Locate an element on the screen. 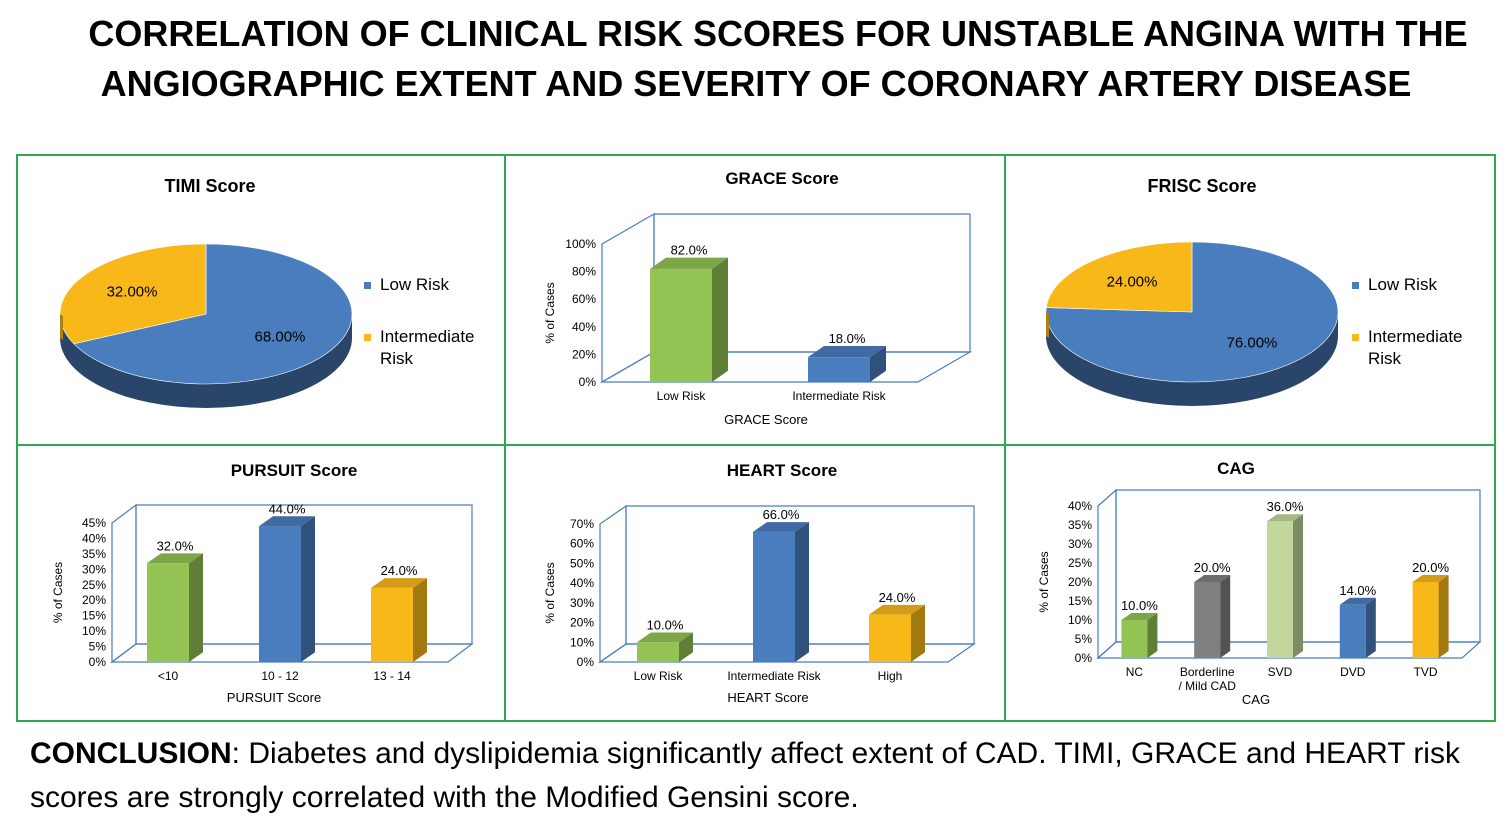 This screenshot has width=1512, height=835. bar-value-label: 32.0% is located at coordinates (175, 545).